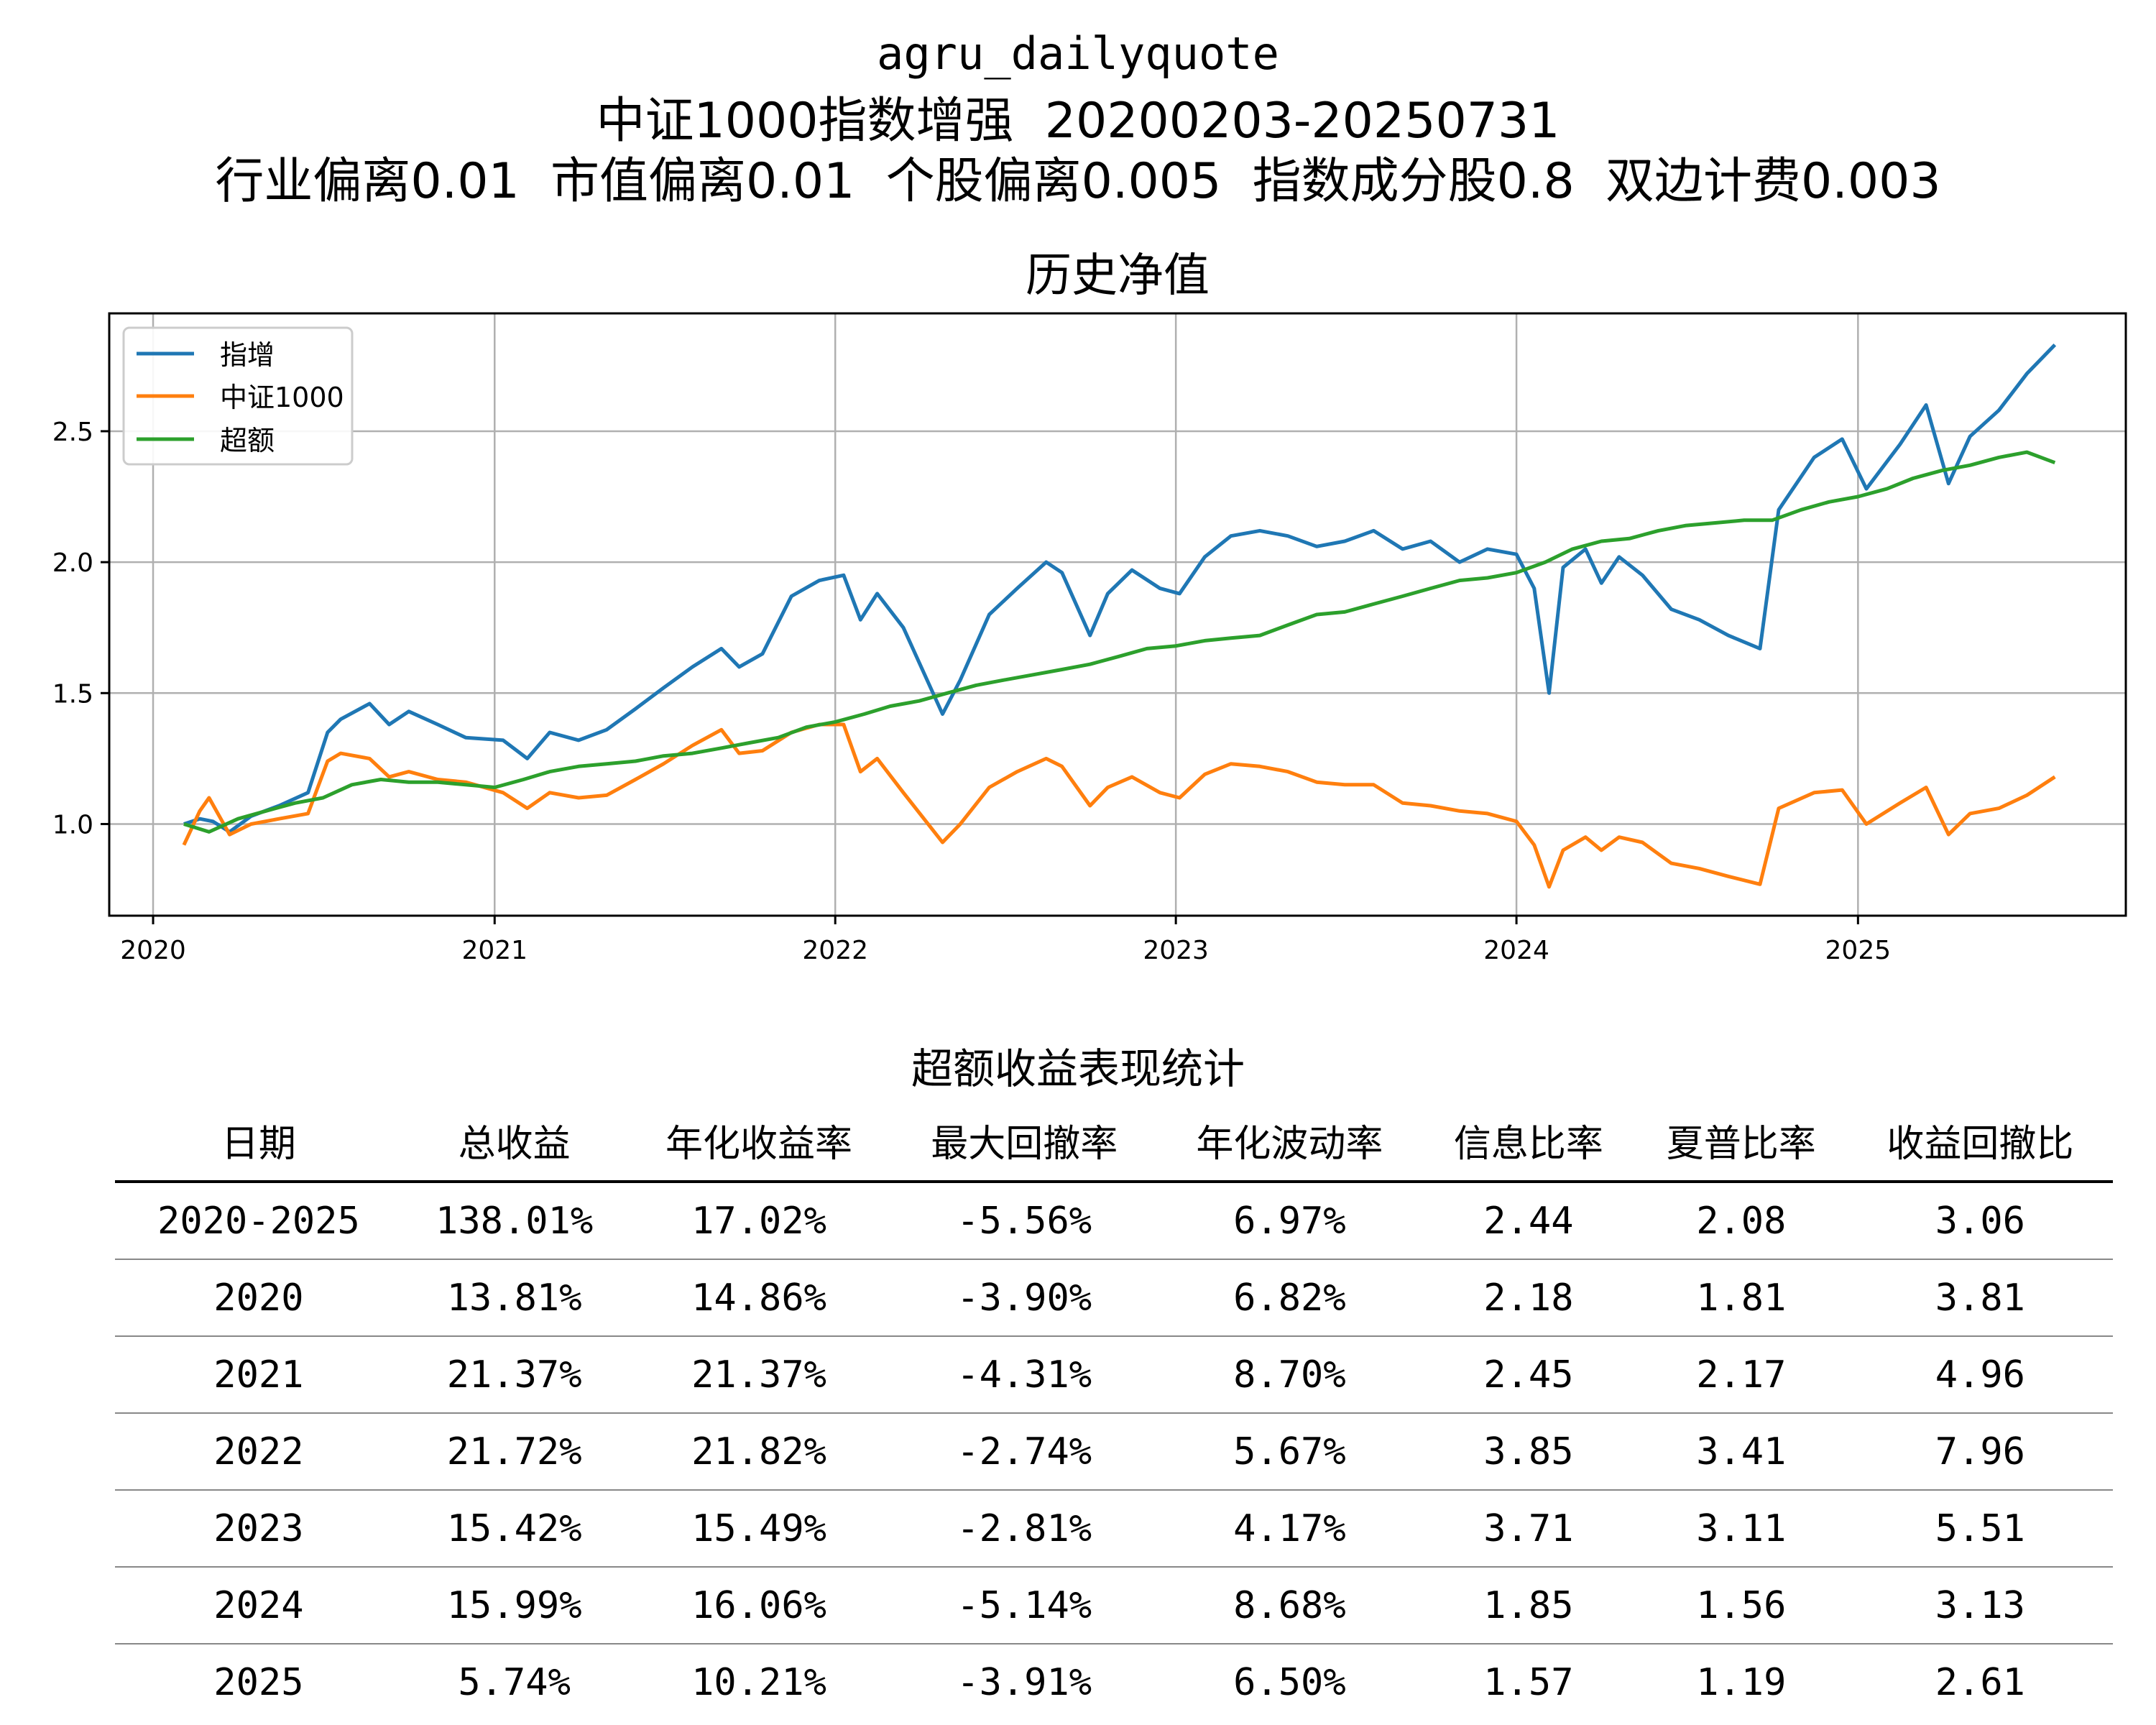 This screenshot has width=2156, height=1725. Describe the element at coordinates (1528, 1529) in the screenshot. I see `table-cell: 3.71` at that location.